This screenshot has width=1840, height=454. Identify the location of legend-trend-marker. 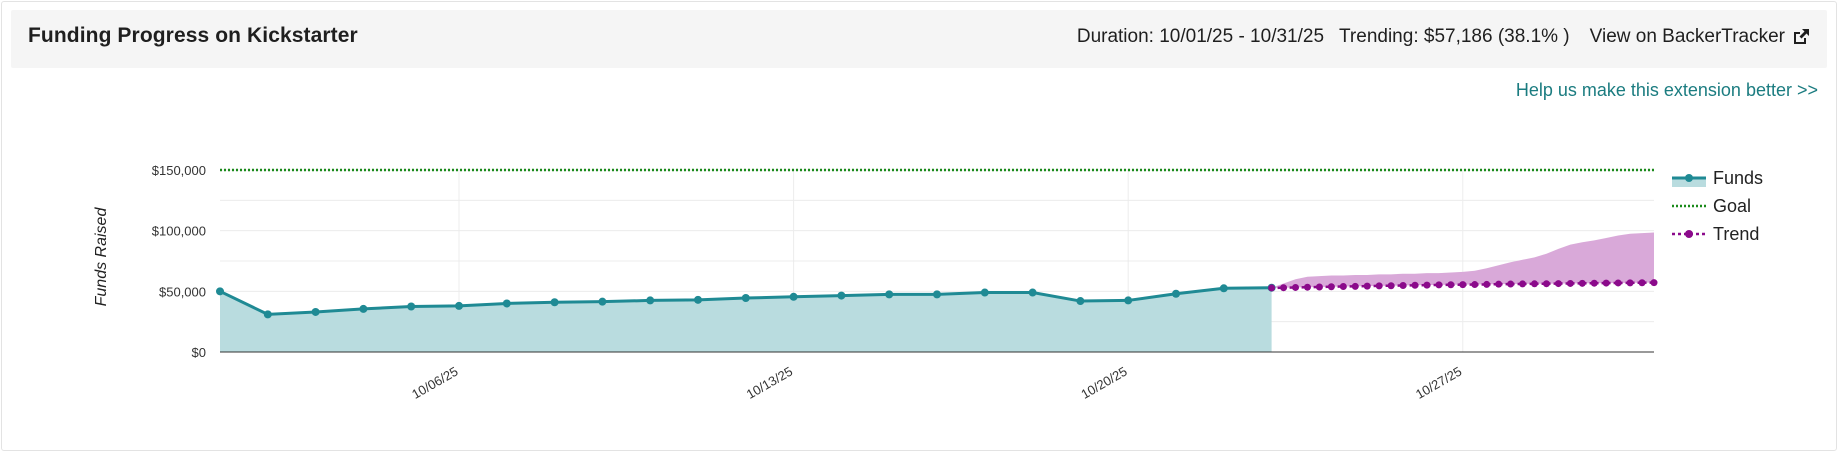
(1689, 234).